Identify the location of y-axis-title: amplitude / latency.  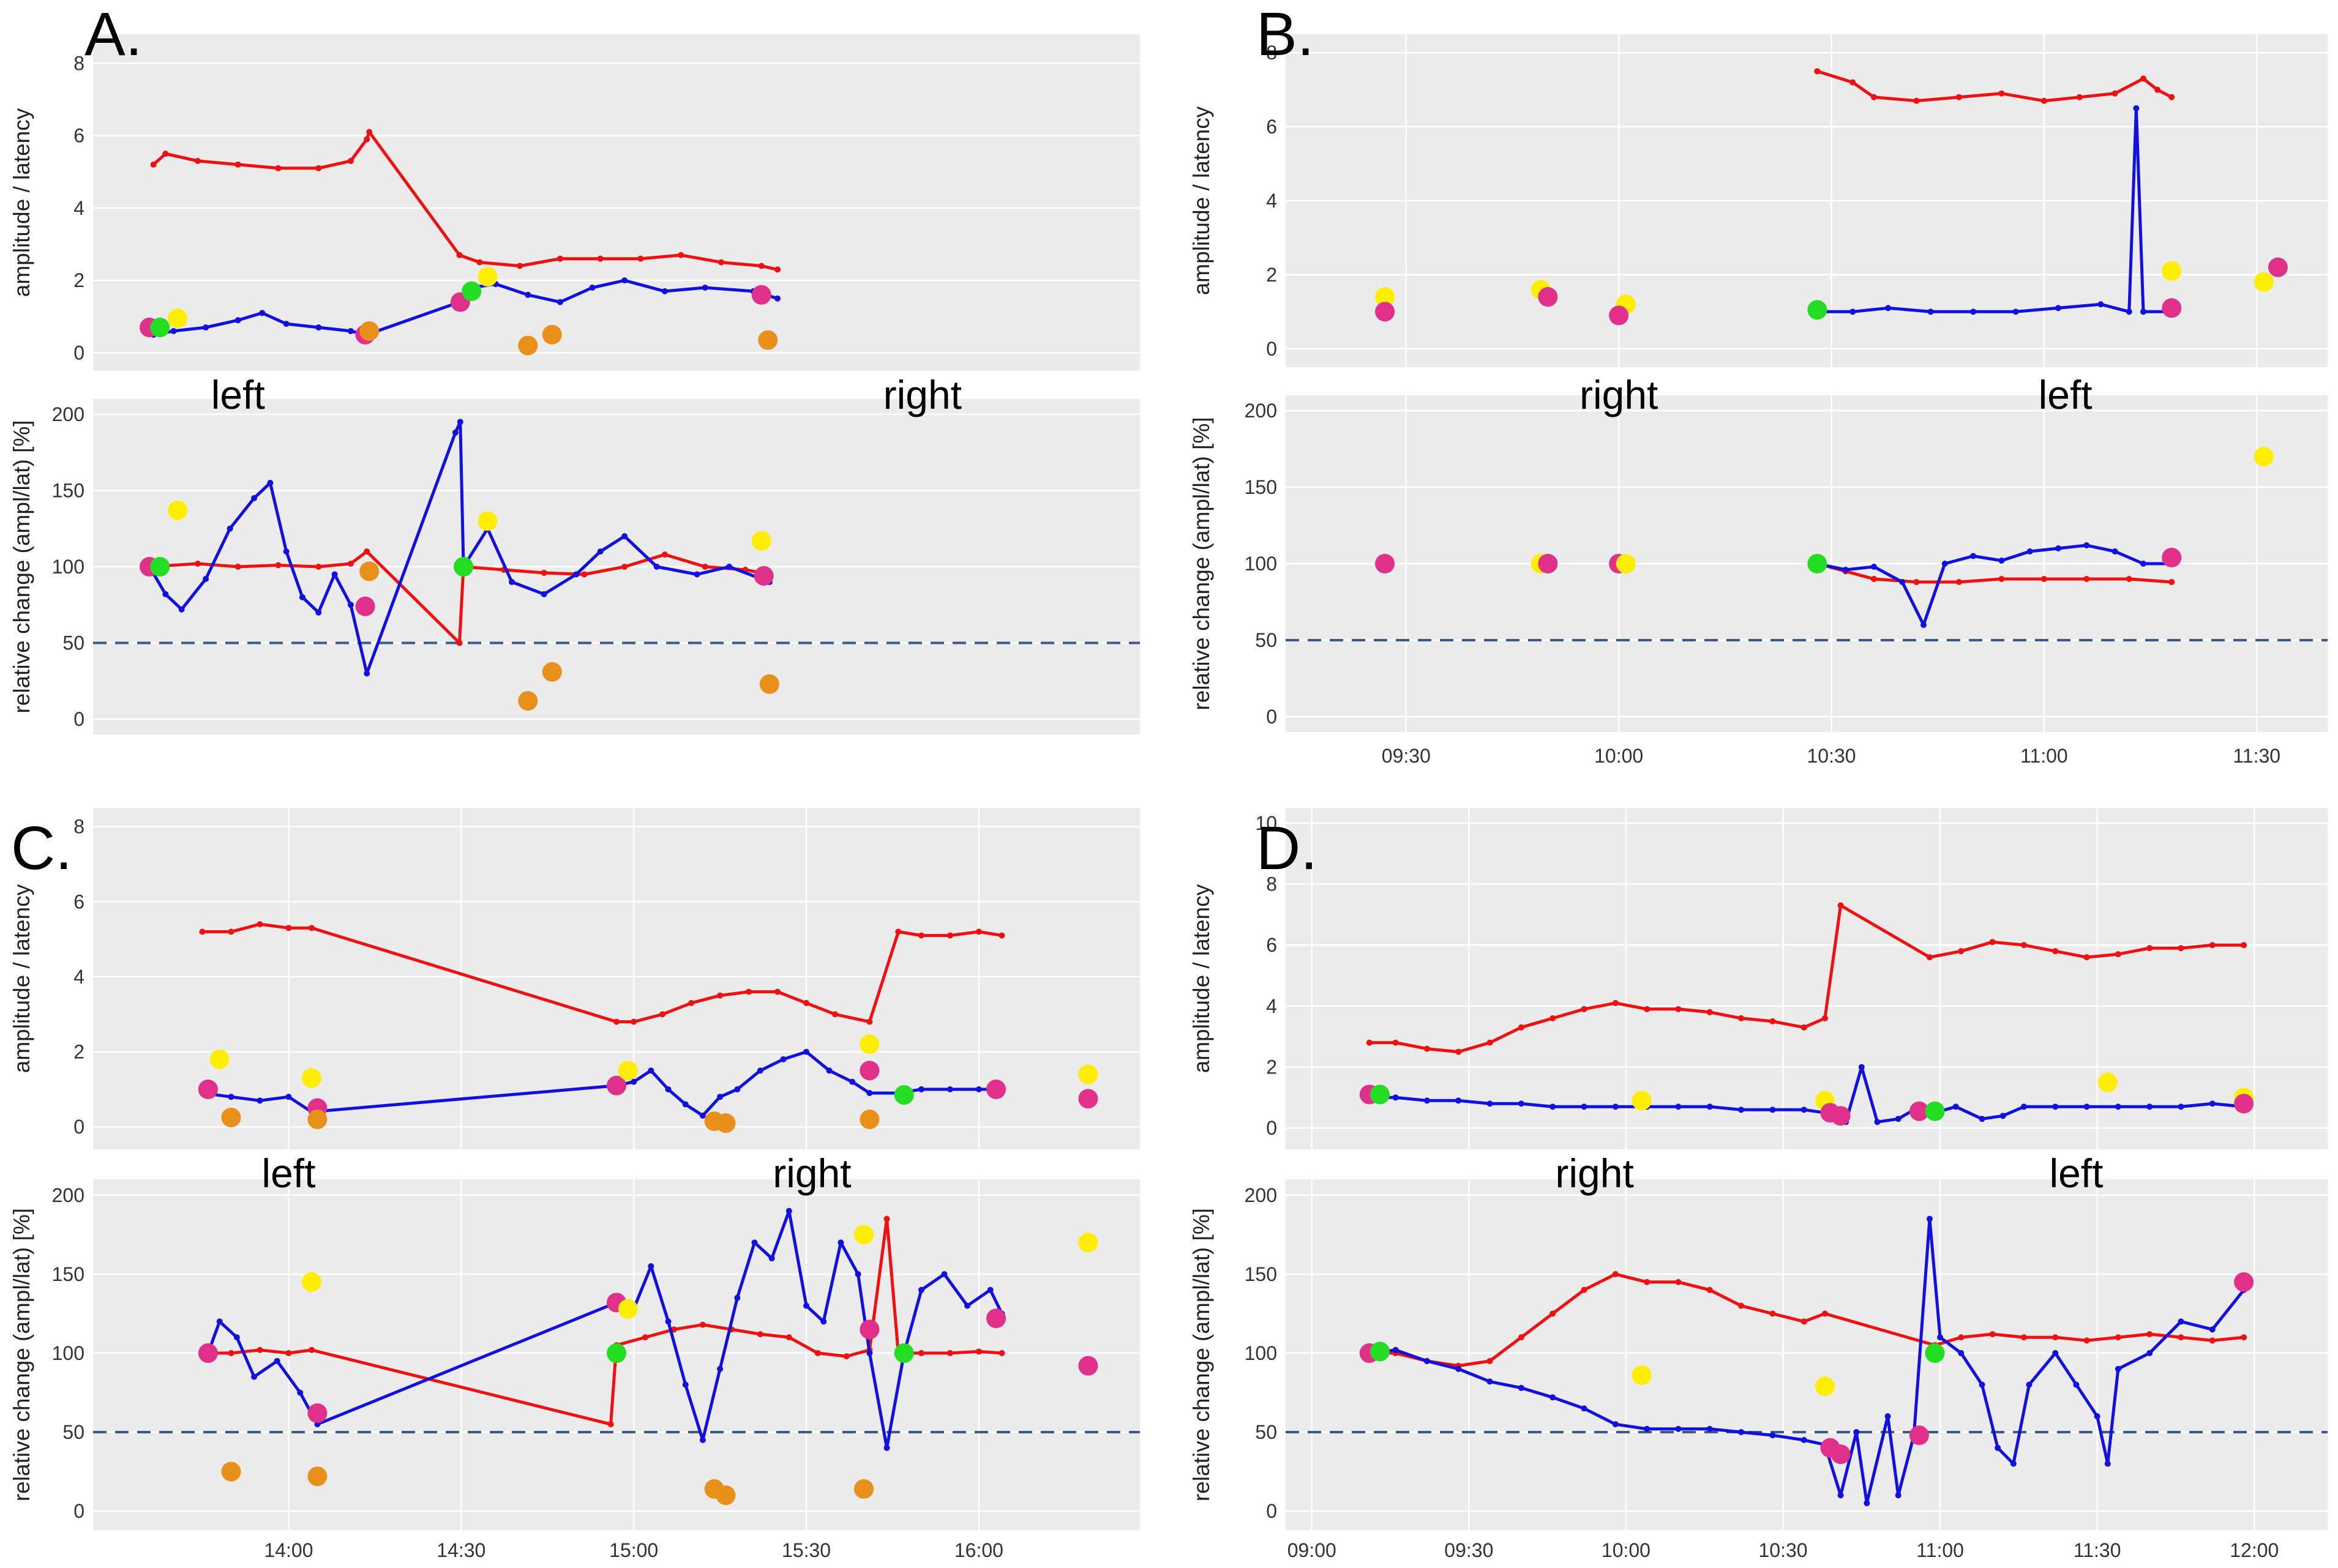
(1202, 200).